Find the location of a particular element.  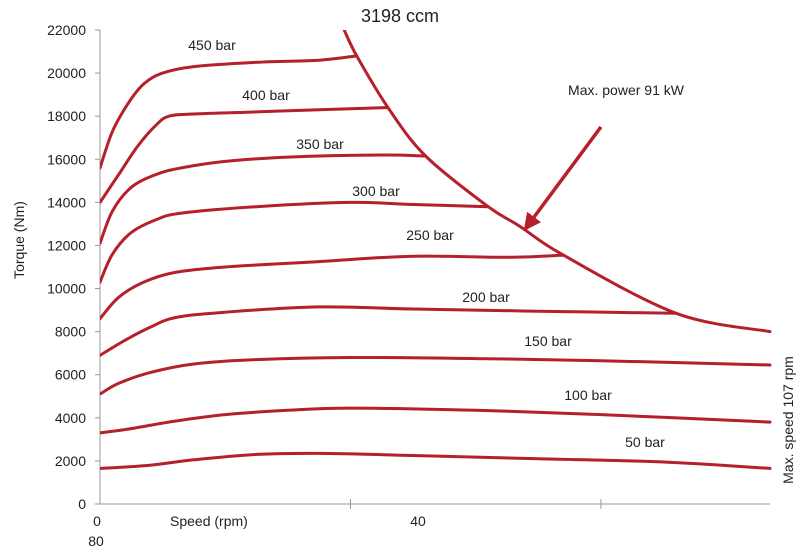

y-tick-label: 20000 is located at coordinates (66, 73).